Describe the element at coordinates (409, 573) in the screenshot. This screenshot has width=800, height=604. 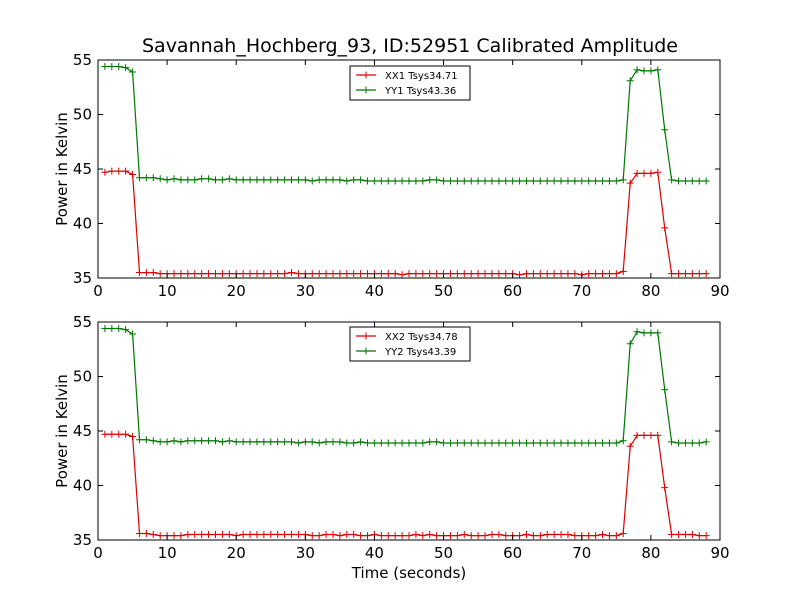
I see `x-axis-label: Time (seconds)` at that location.